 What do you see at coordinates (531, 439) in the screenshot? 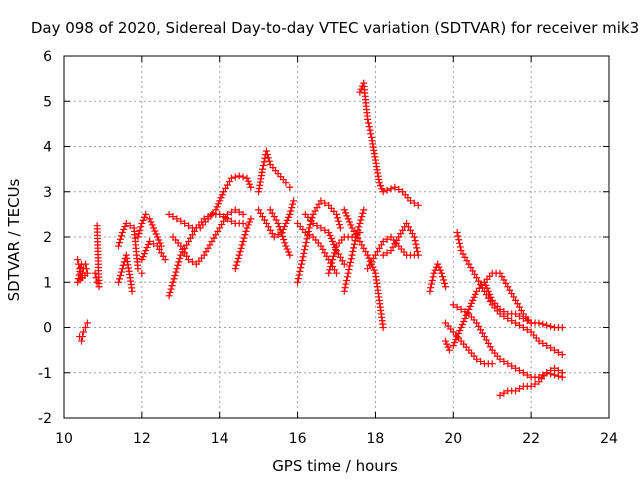
I see `x-tick-label: 22` at bounding box center [531, 439].